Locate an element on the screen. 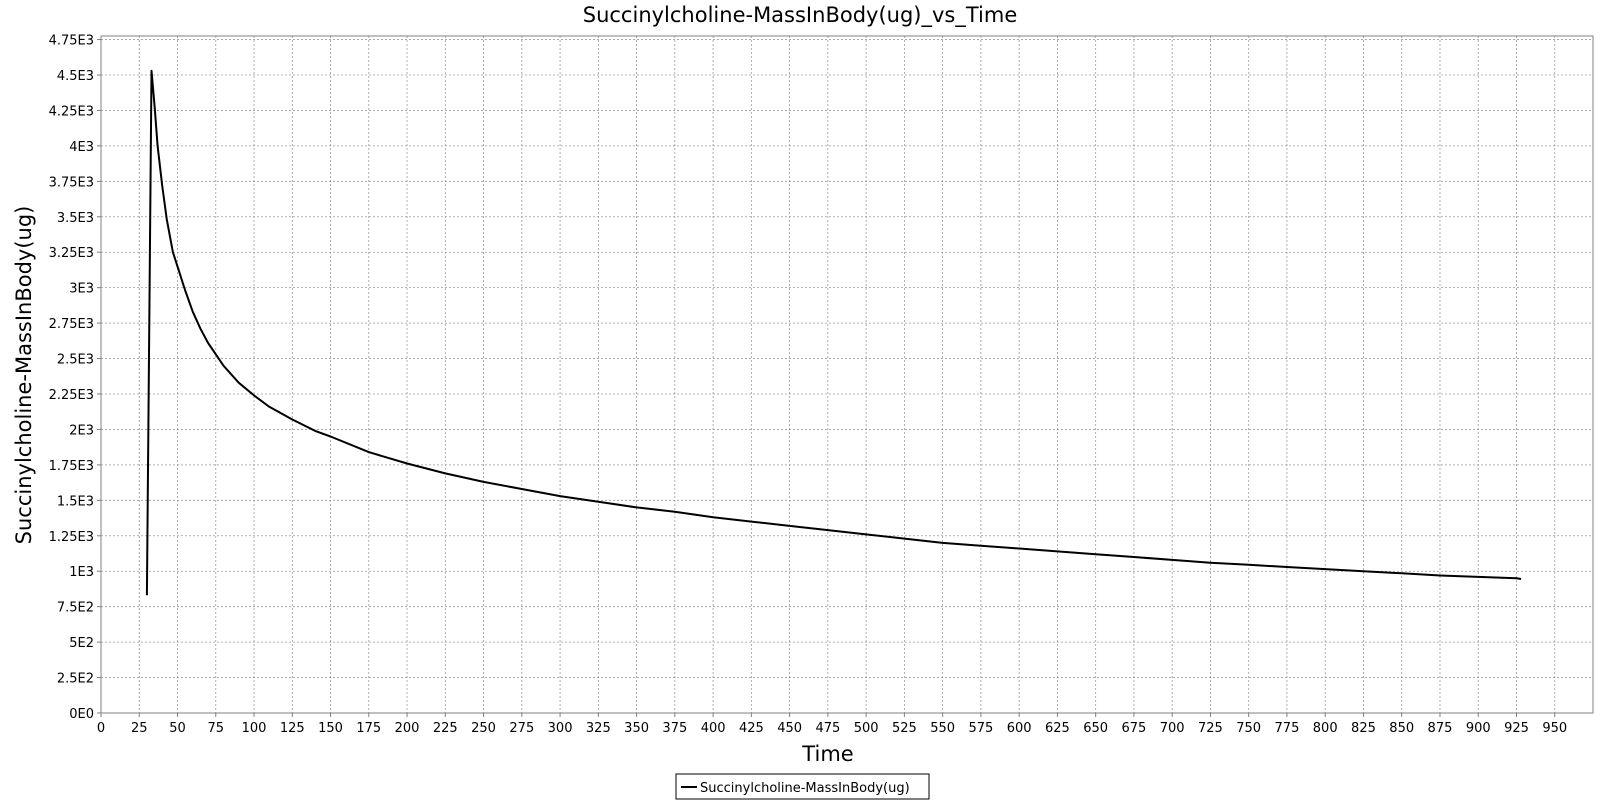 Image resolution: width=1600 pixels, height=800 pixels. x-tick-label: 925 is located at coordinates (1516, 728).